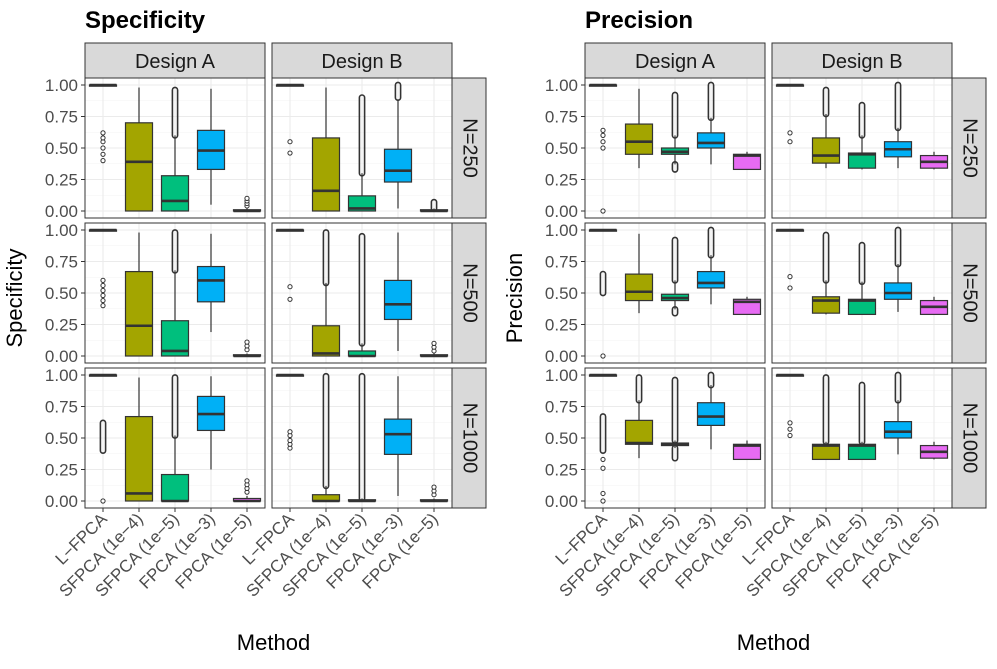 The image size is (997, 669). Describe the element at coordinates (145, 20) in the screenshot. I see `chart-title-specificity: Specificity` at that location.